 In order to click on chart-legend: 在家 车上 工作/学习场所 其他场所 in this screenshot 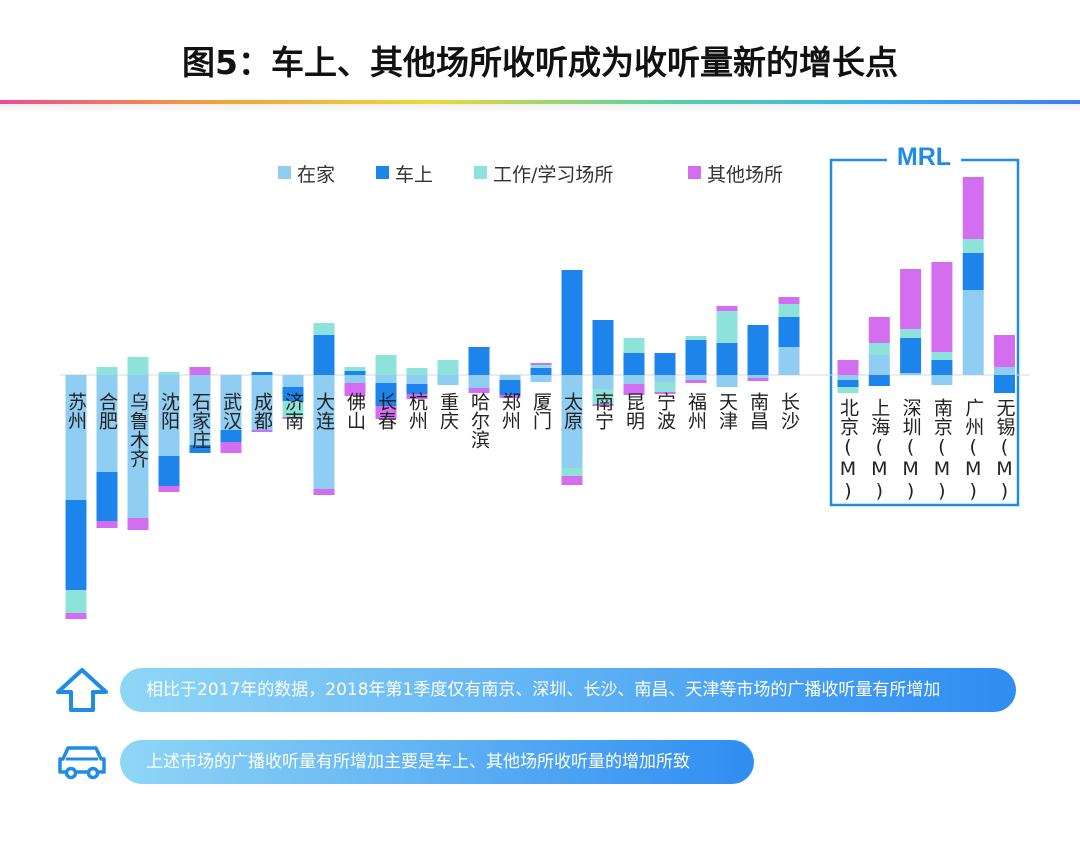, I will do `click(530, 175)`.